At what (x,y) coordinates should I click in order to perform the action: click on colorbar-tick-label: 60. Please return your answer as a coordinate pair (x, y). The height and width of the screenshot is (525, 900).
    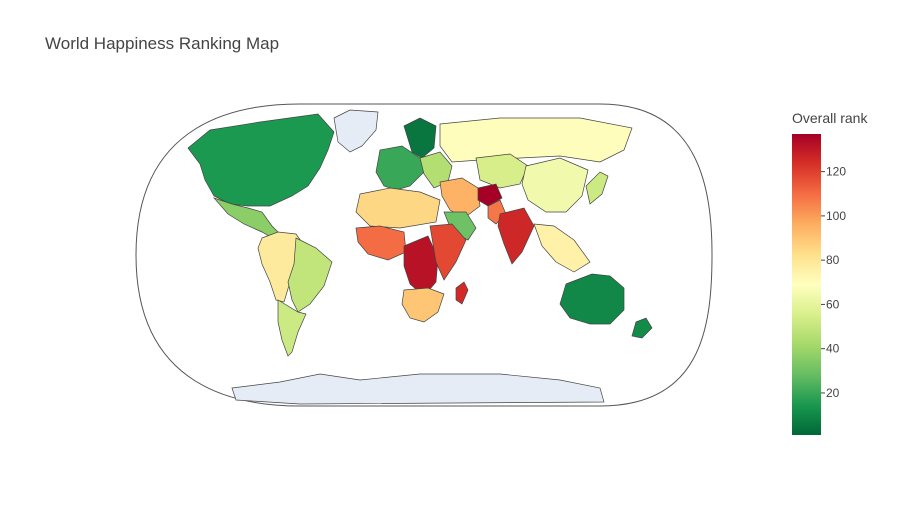
    Looking at the image, I should click on (833, 304).